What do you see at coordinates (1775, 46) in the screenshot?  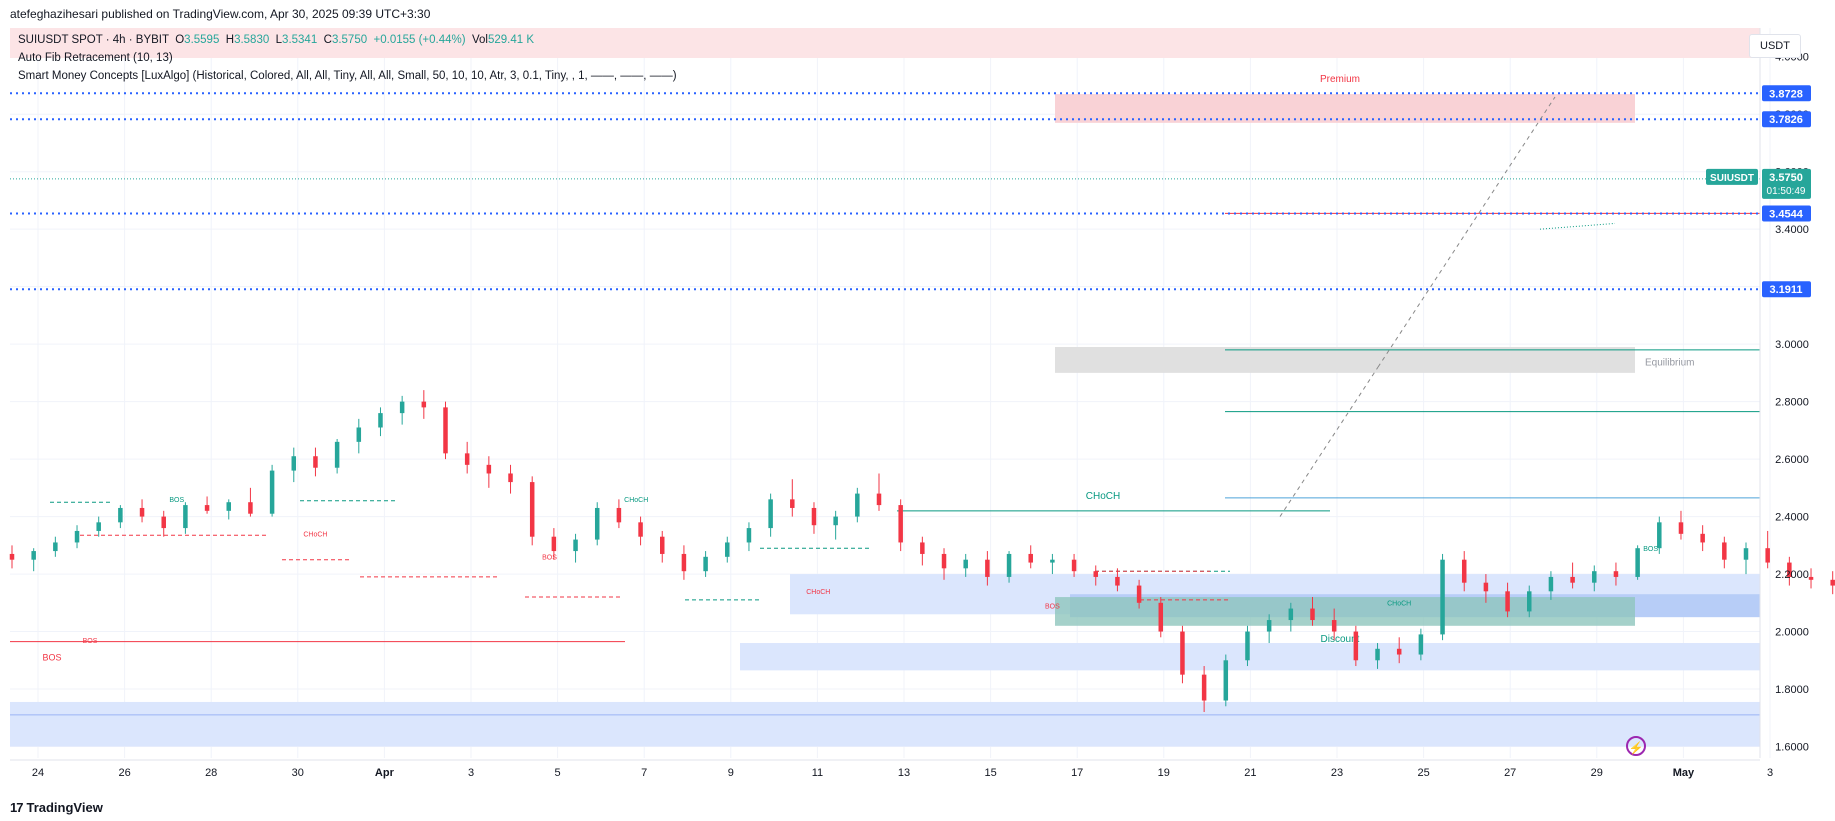 I see `currency-selector: USDT` at bounding box center [1775, 46].